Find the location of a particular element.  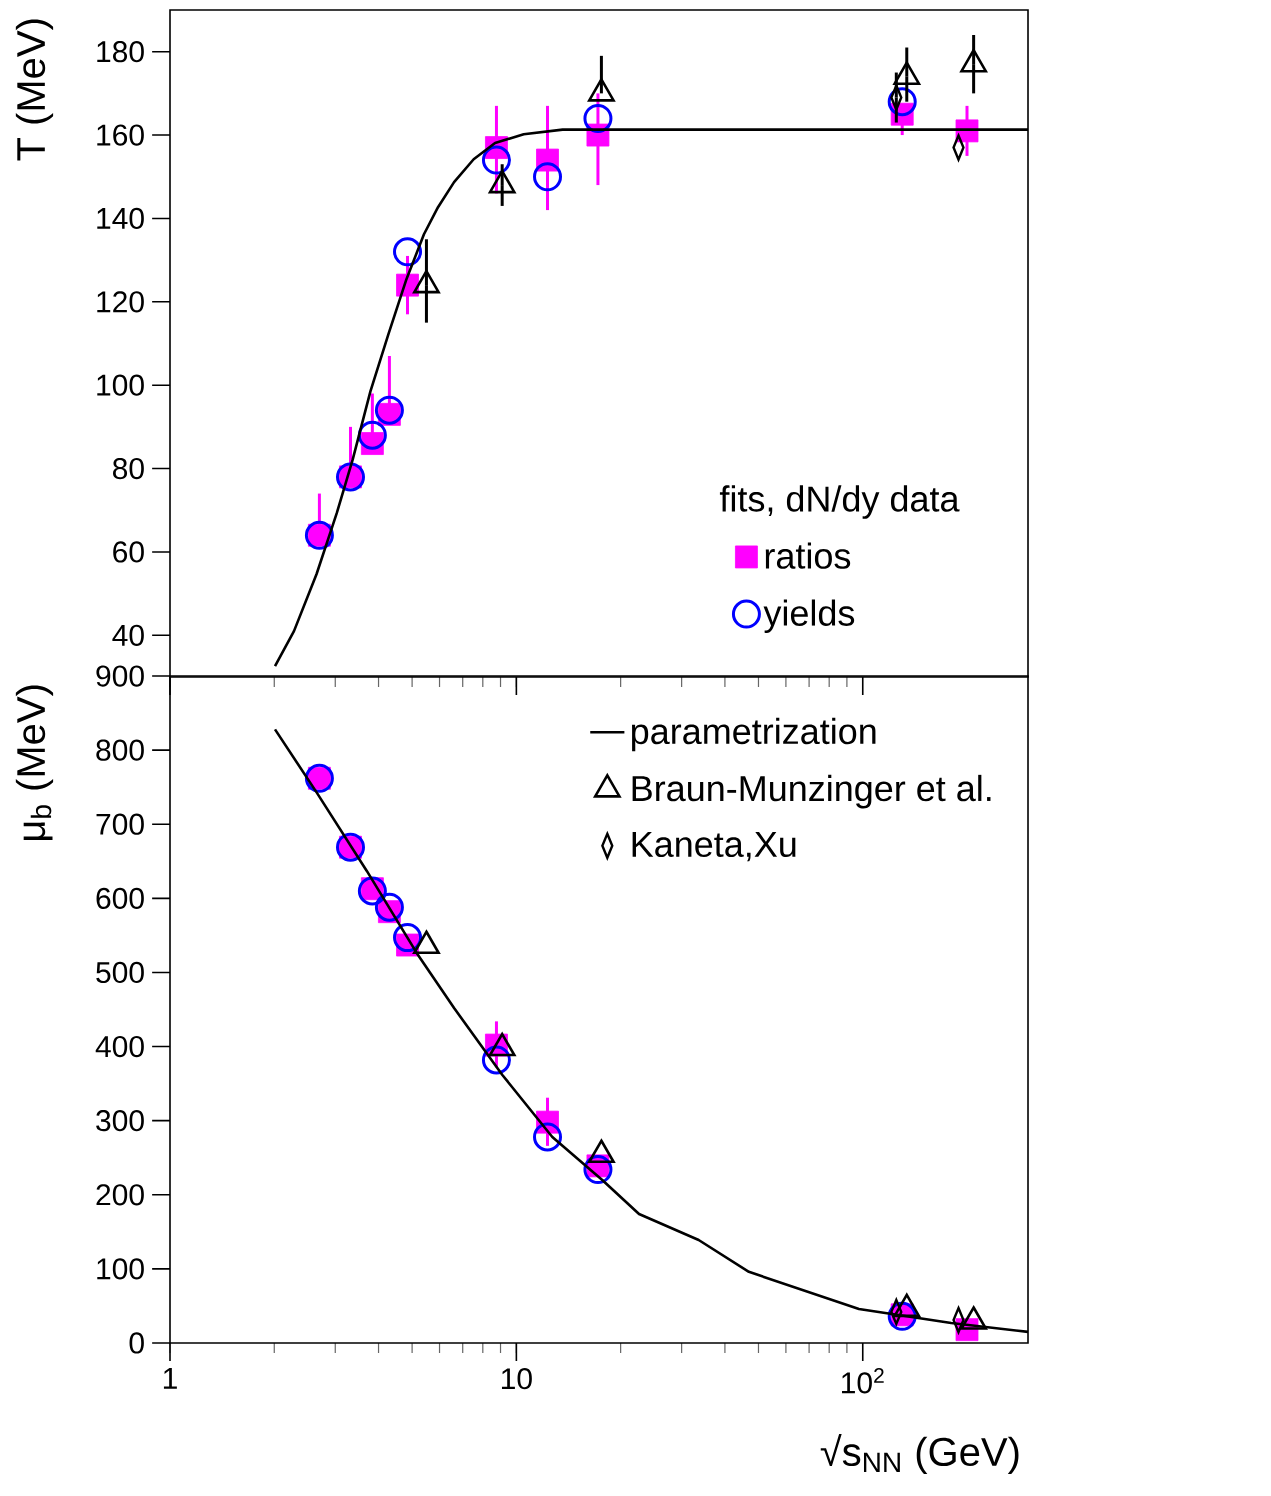

y-tick-label: 120 is located at coordinates (120, 302).